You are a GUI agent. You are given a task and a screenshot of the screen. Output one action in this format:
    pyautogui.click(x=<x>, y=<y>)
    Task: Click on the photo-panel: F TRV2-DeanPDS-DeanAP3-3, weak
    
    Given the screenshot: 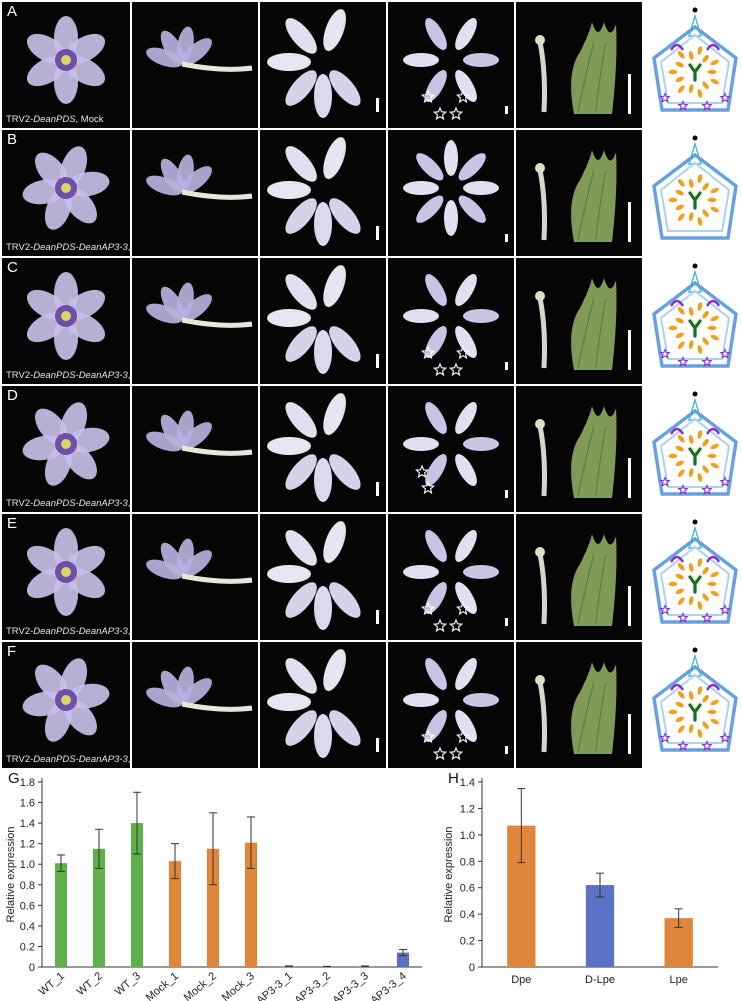 What is the action you would take?
    pyautogui.click(x=66, y=705)
    